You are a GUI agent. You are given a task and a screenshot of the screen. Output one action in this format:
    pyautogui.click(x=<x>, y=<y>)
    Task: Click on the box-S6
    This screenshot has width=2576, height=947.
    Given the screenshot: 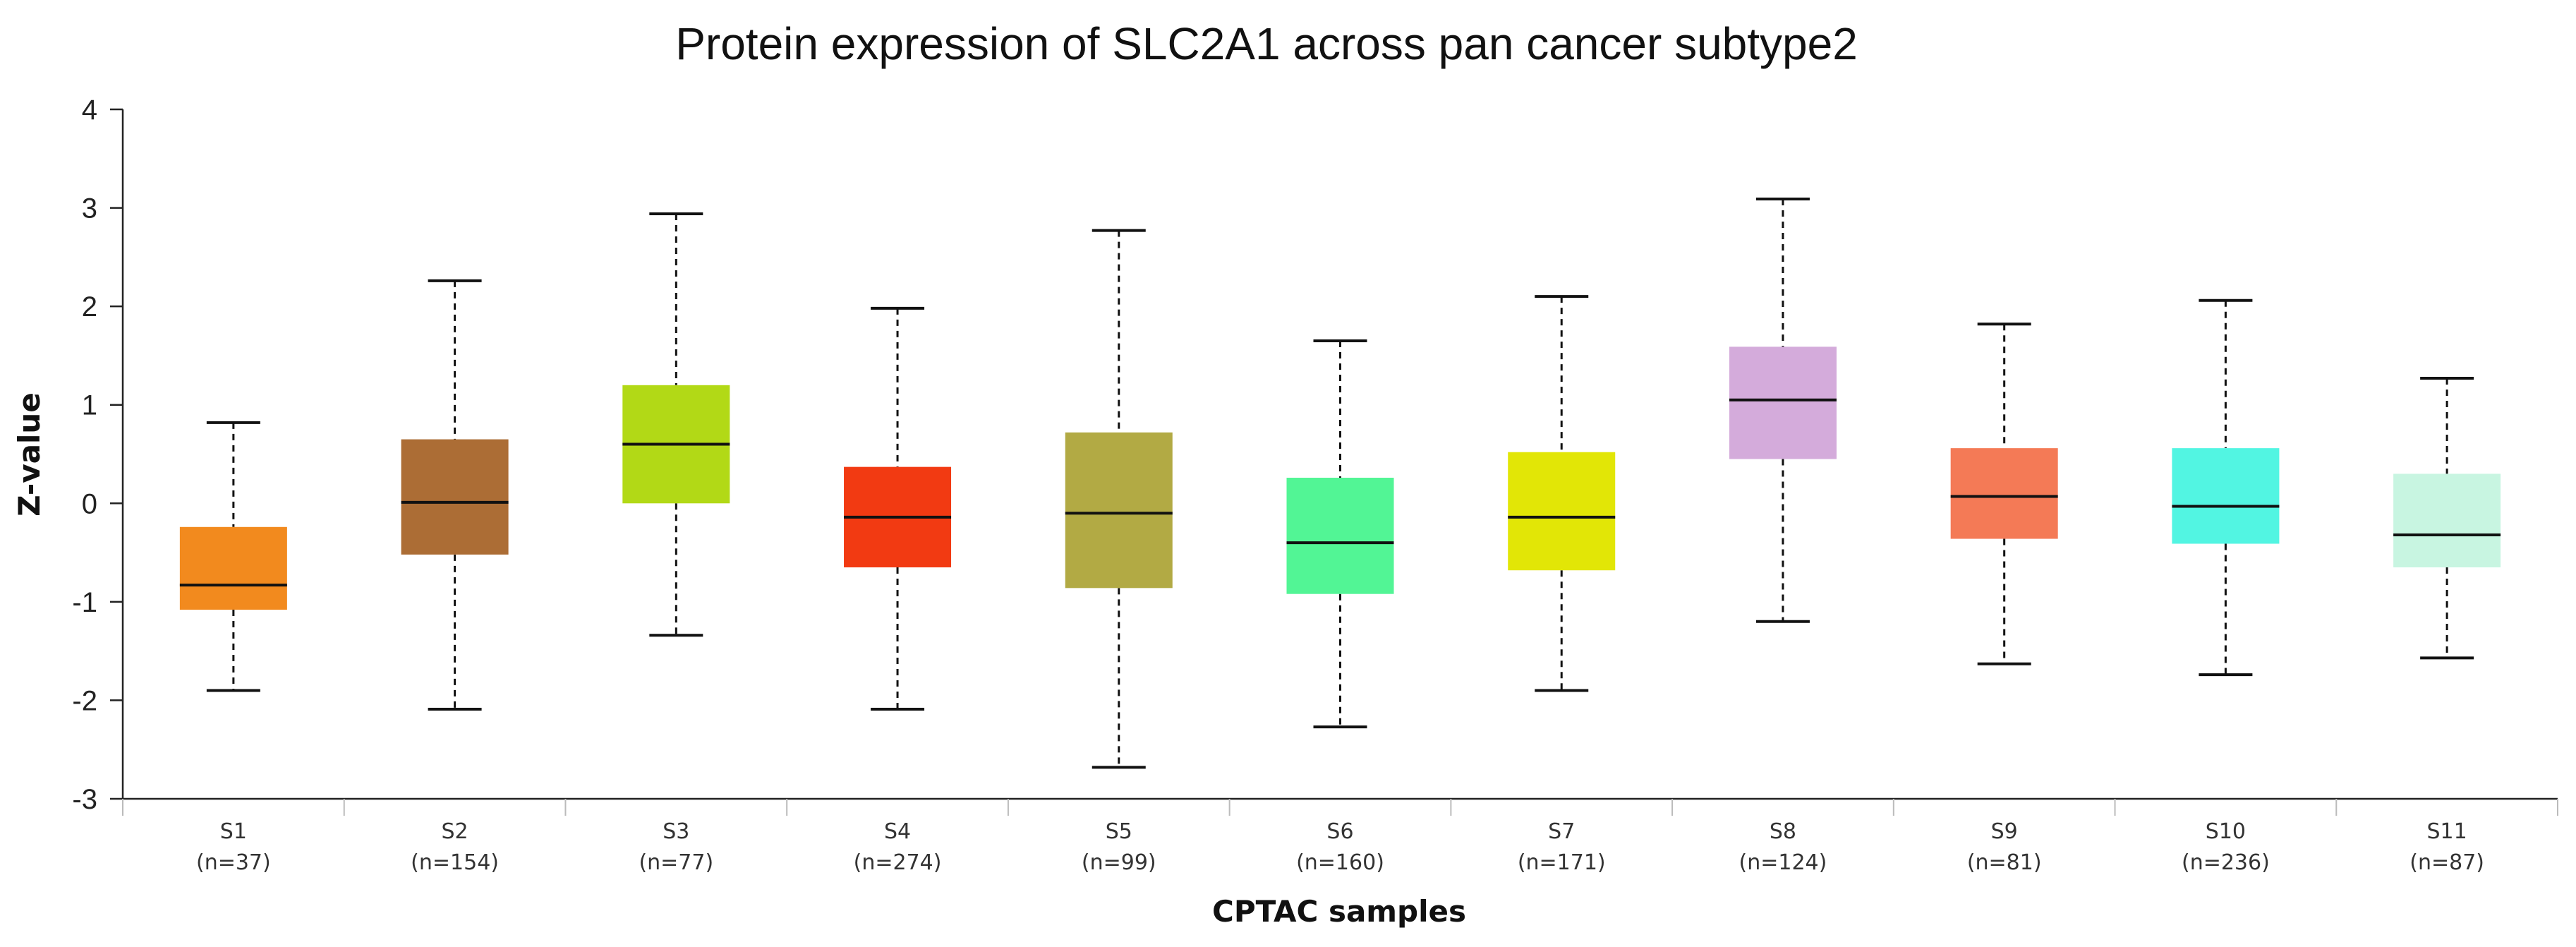 What is the action you would take?
    pyautogui.click(x=1340, y=534)
    